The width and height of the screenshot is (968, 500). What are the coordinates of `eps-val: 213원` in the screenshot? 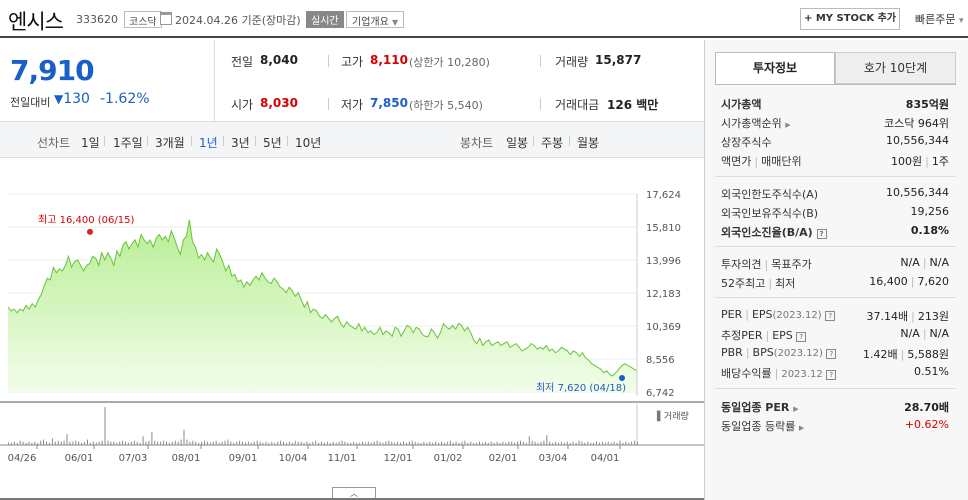 It's located at (933, 316).